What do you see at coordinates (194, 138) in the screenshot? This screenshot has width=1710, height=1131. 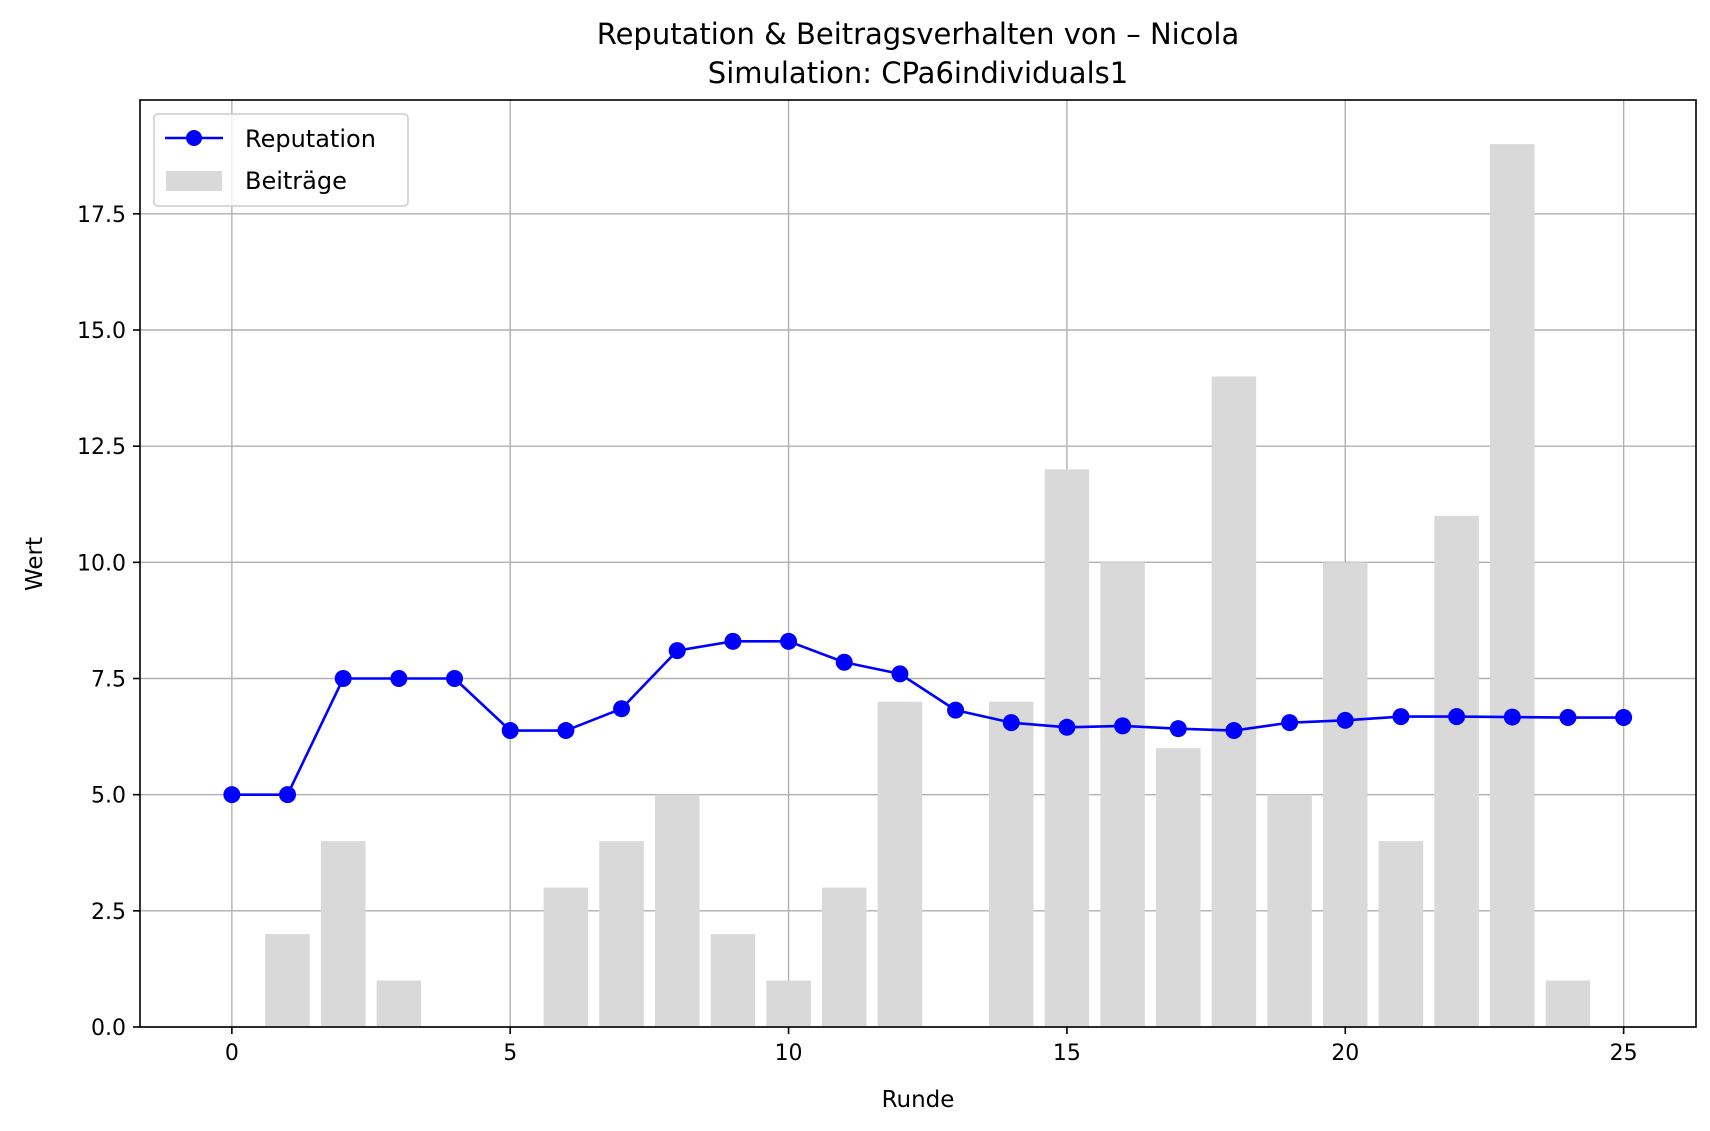 I see `legend-swatch-reputation-marker` at bounding box center [194, 138].